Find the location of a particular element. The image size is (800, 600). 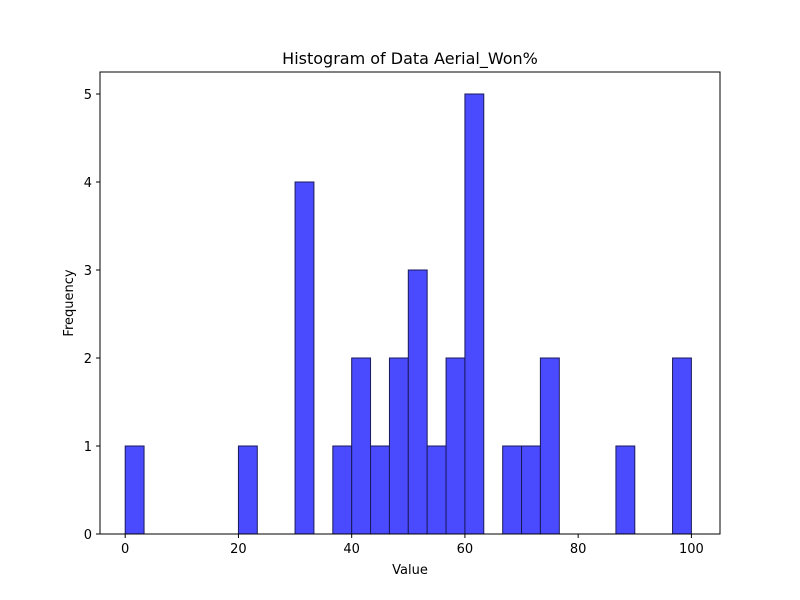

y-tick-label: 2 is located at coordinates (88, 359).